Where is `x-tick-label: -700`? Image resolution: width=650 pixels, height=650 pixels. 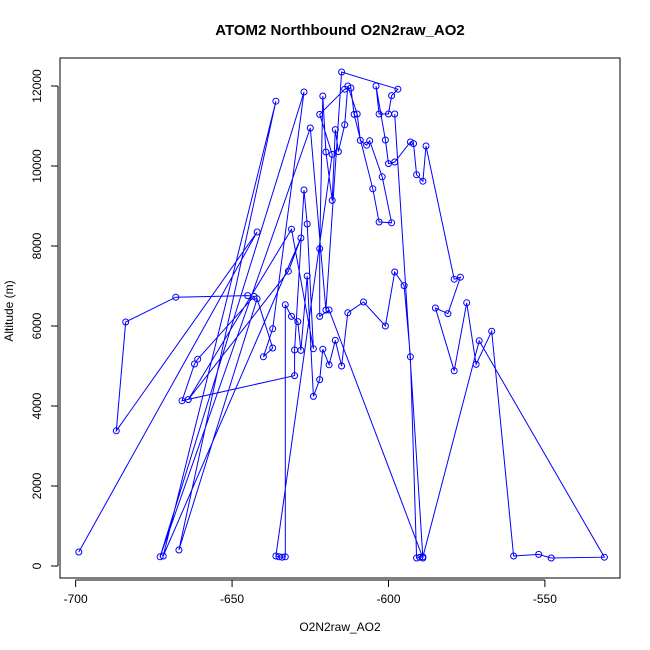 x-tick-label: -700 is located at coordinates (76, 599).